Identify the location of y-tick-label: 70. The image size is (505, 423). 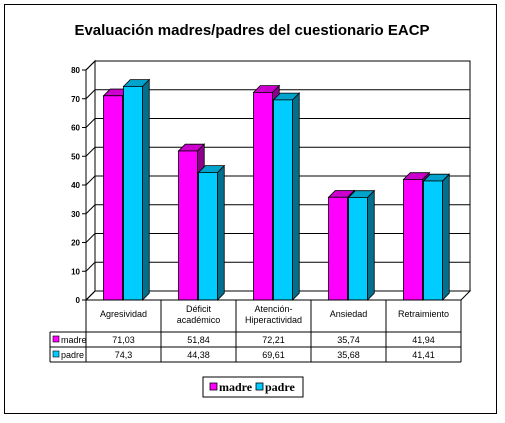
(75, 99).